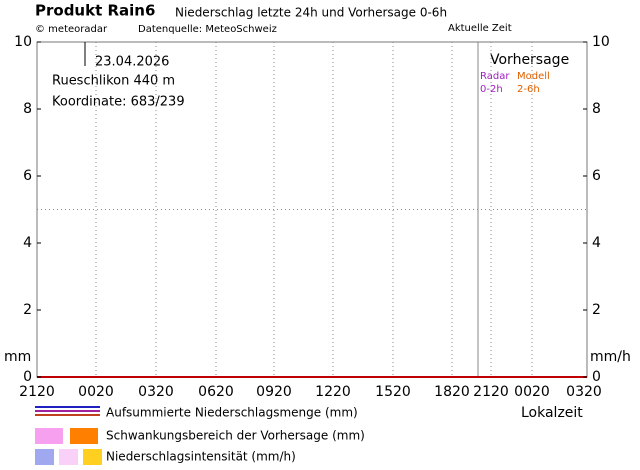 This screenshot has width=640, height=470. What do you see at coordinates (533, 76) in the screenshot?
I see `model-label: Modell` at bounding box center [533, 76].